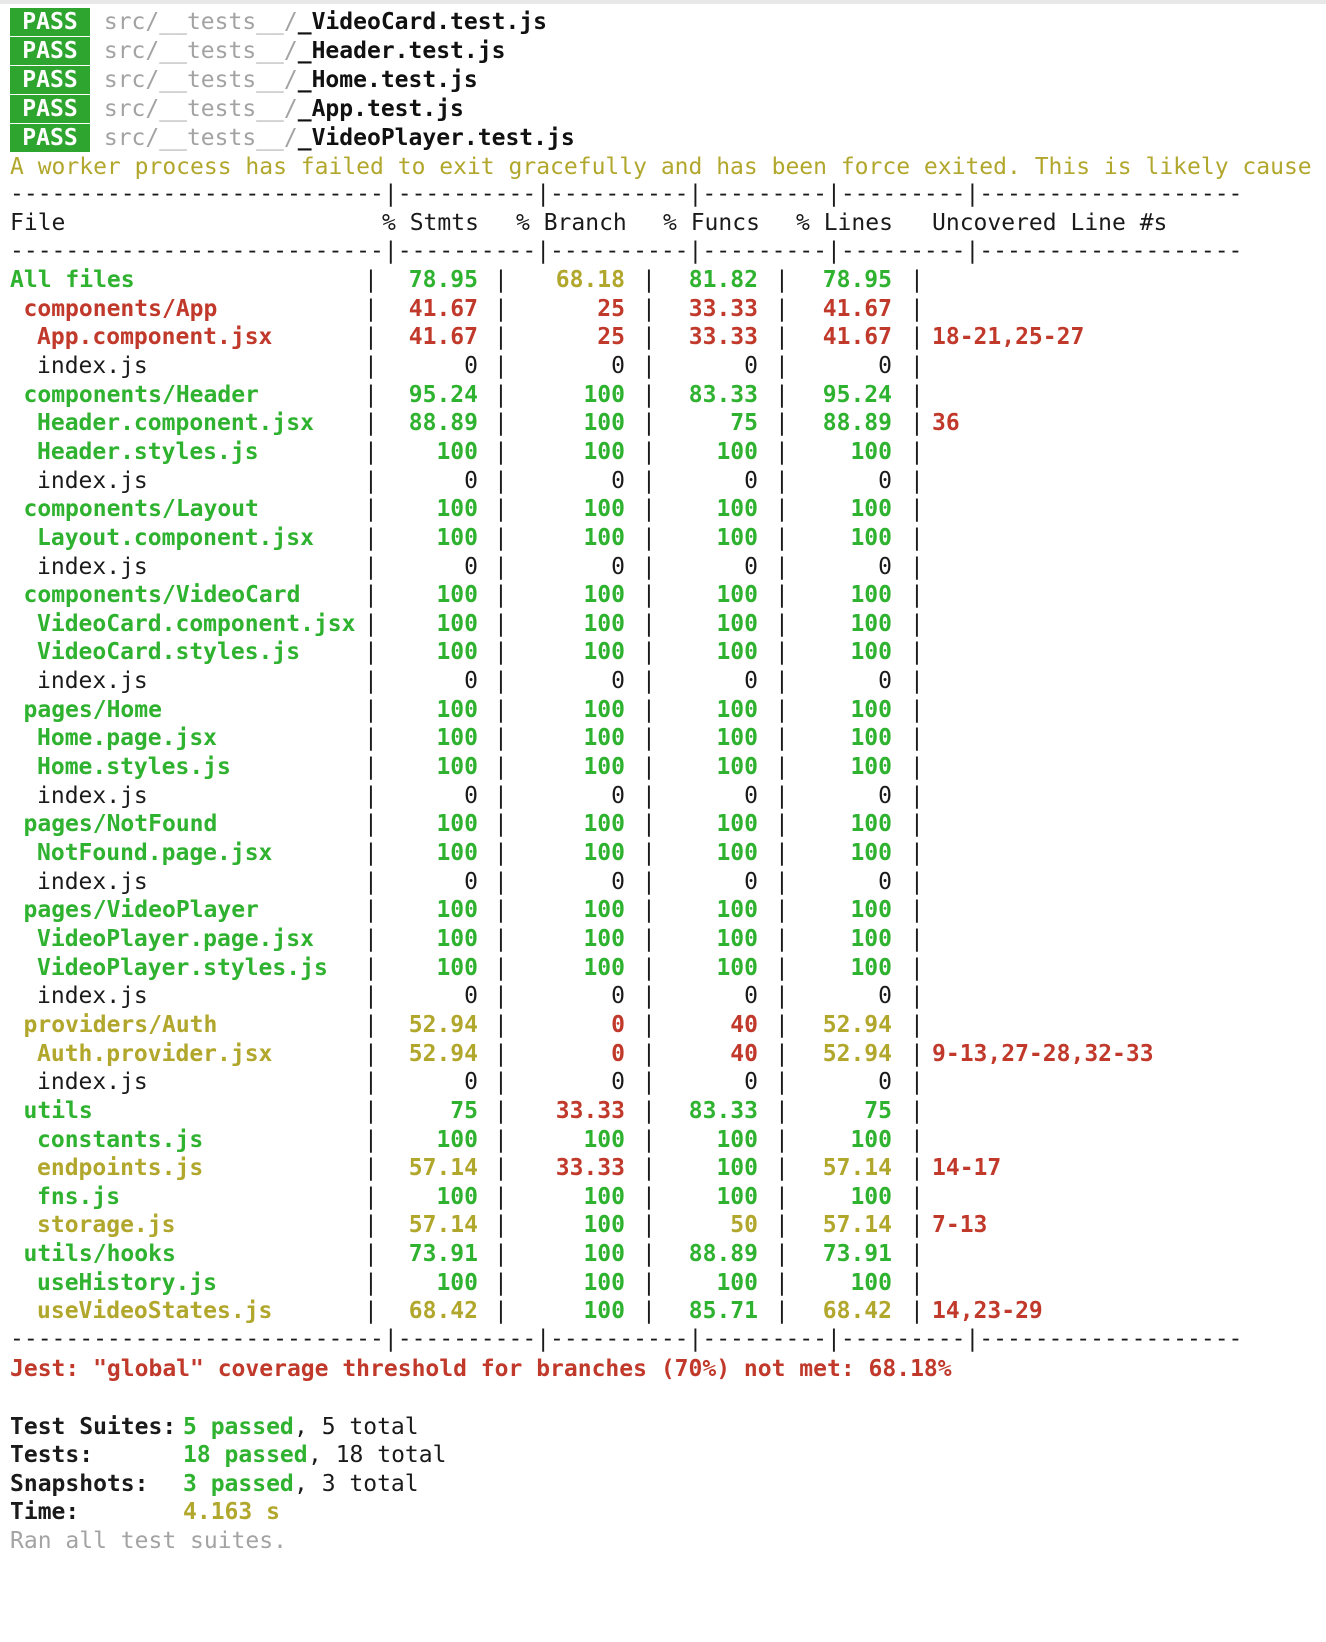 This screenshot has height=1642, width=1326. What do you see at coordinates (663, 939) in the screenshot?
I see `coverage-row: VideoPlayer.page.jsx 100 100 100 100 | | | | |` at bounding box center [663, 939].